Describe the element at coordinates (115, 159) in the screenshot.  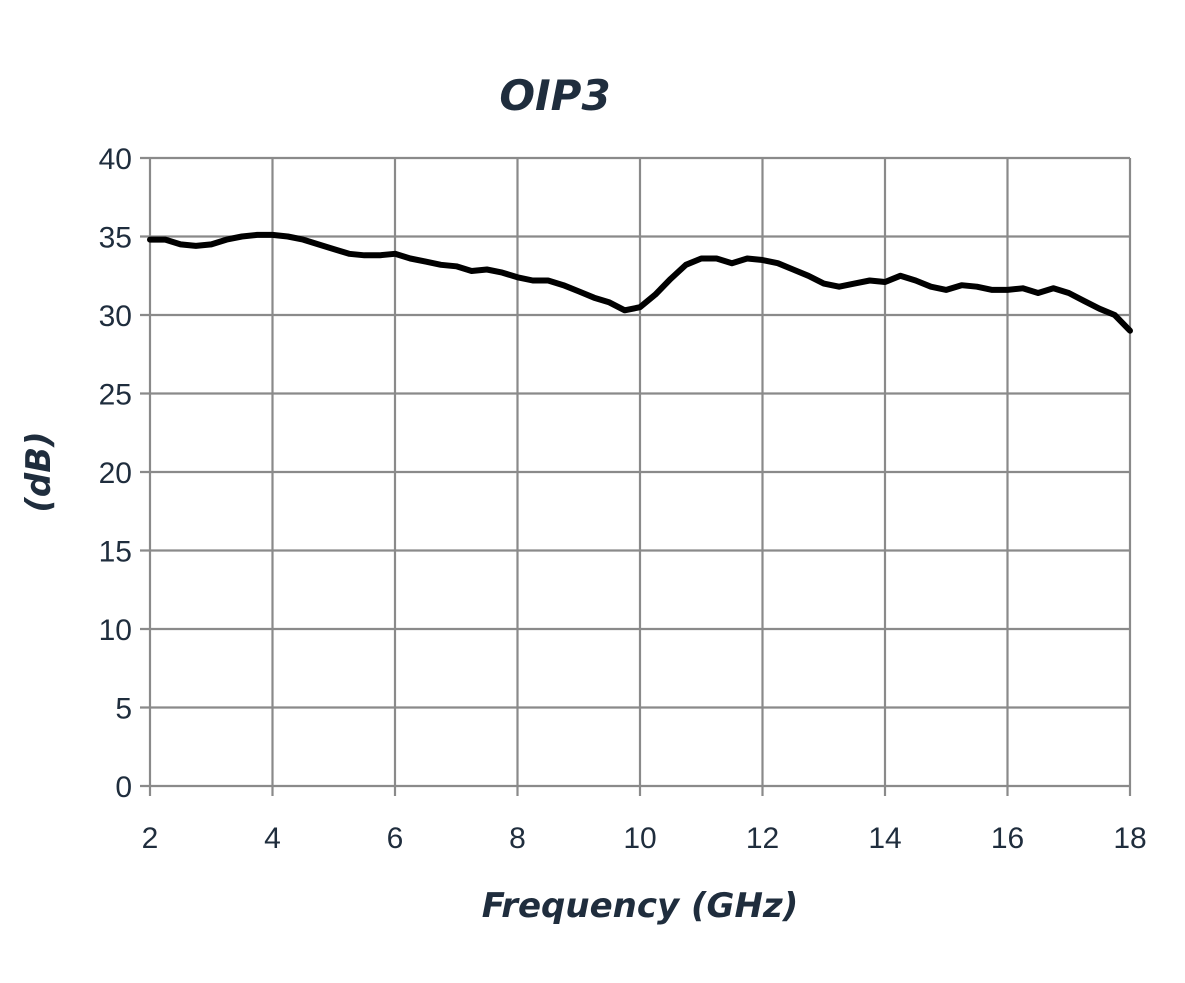
I see `y-tick-label: 40` at that location.